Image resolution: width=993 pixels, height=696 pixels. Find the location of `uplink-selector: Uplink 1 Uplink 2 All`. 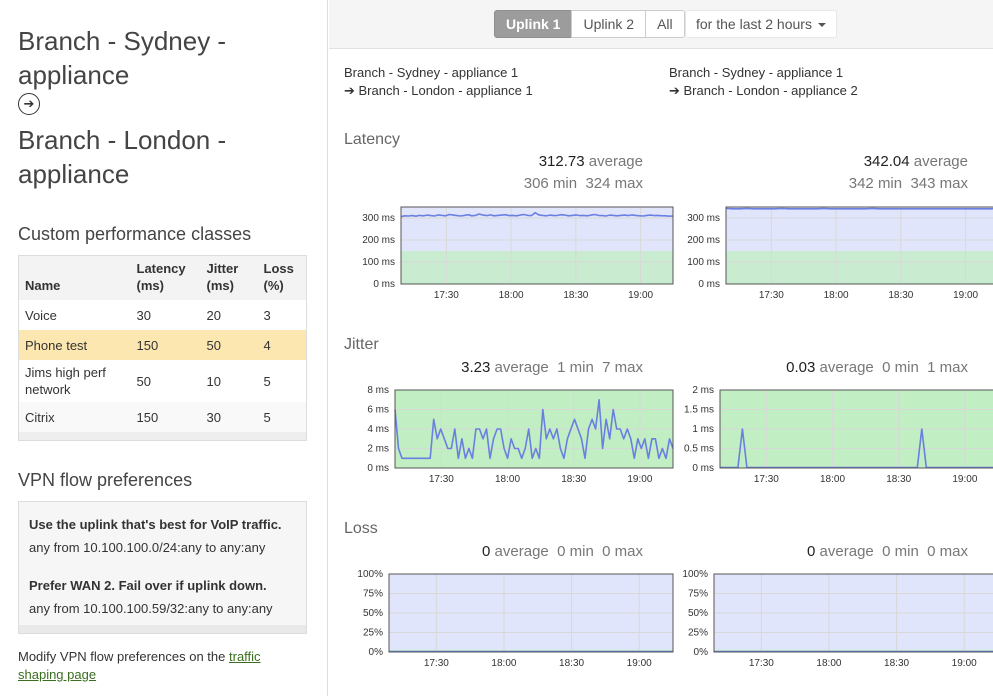

uplink-selector: Uplink 1 Uplink 2 All is located at coordinates (589, 24).